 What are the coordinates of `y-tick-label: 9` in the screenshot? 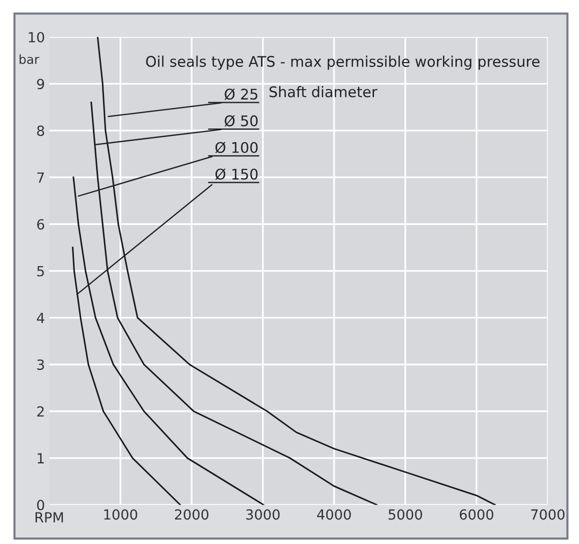 It's located at (40, 84).